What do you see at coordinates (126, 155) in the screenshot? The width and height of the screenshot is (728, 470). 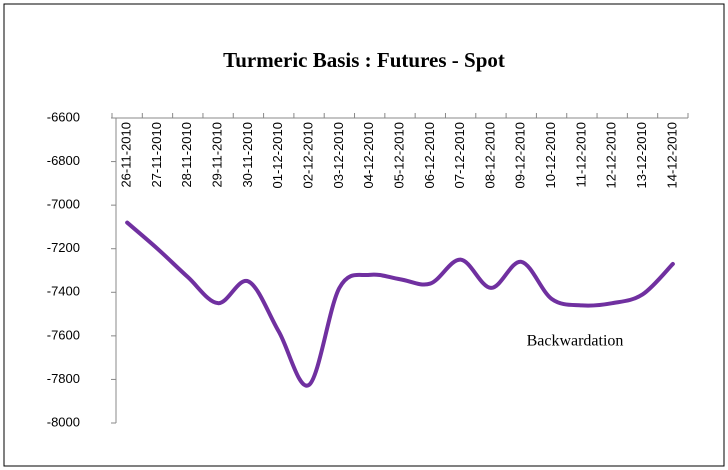 I see `x-tick-label: 26-11-2010` at bounding box center [126, 155].